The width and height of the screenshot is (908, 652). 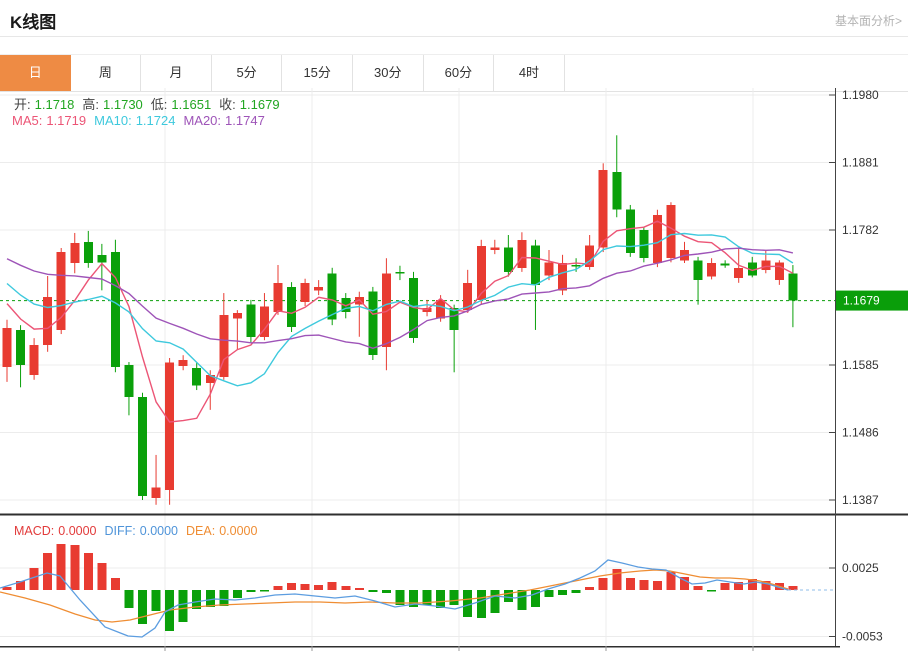 I want to click on diff-line, so click(x=394, y=598).